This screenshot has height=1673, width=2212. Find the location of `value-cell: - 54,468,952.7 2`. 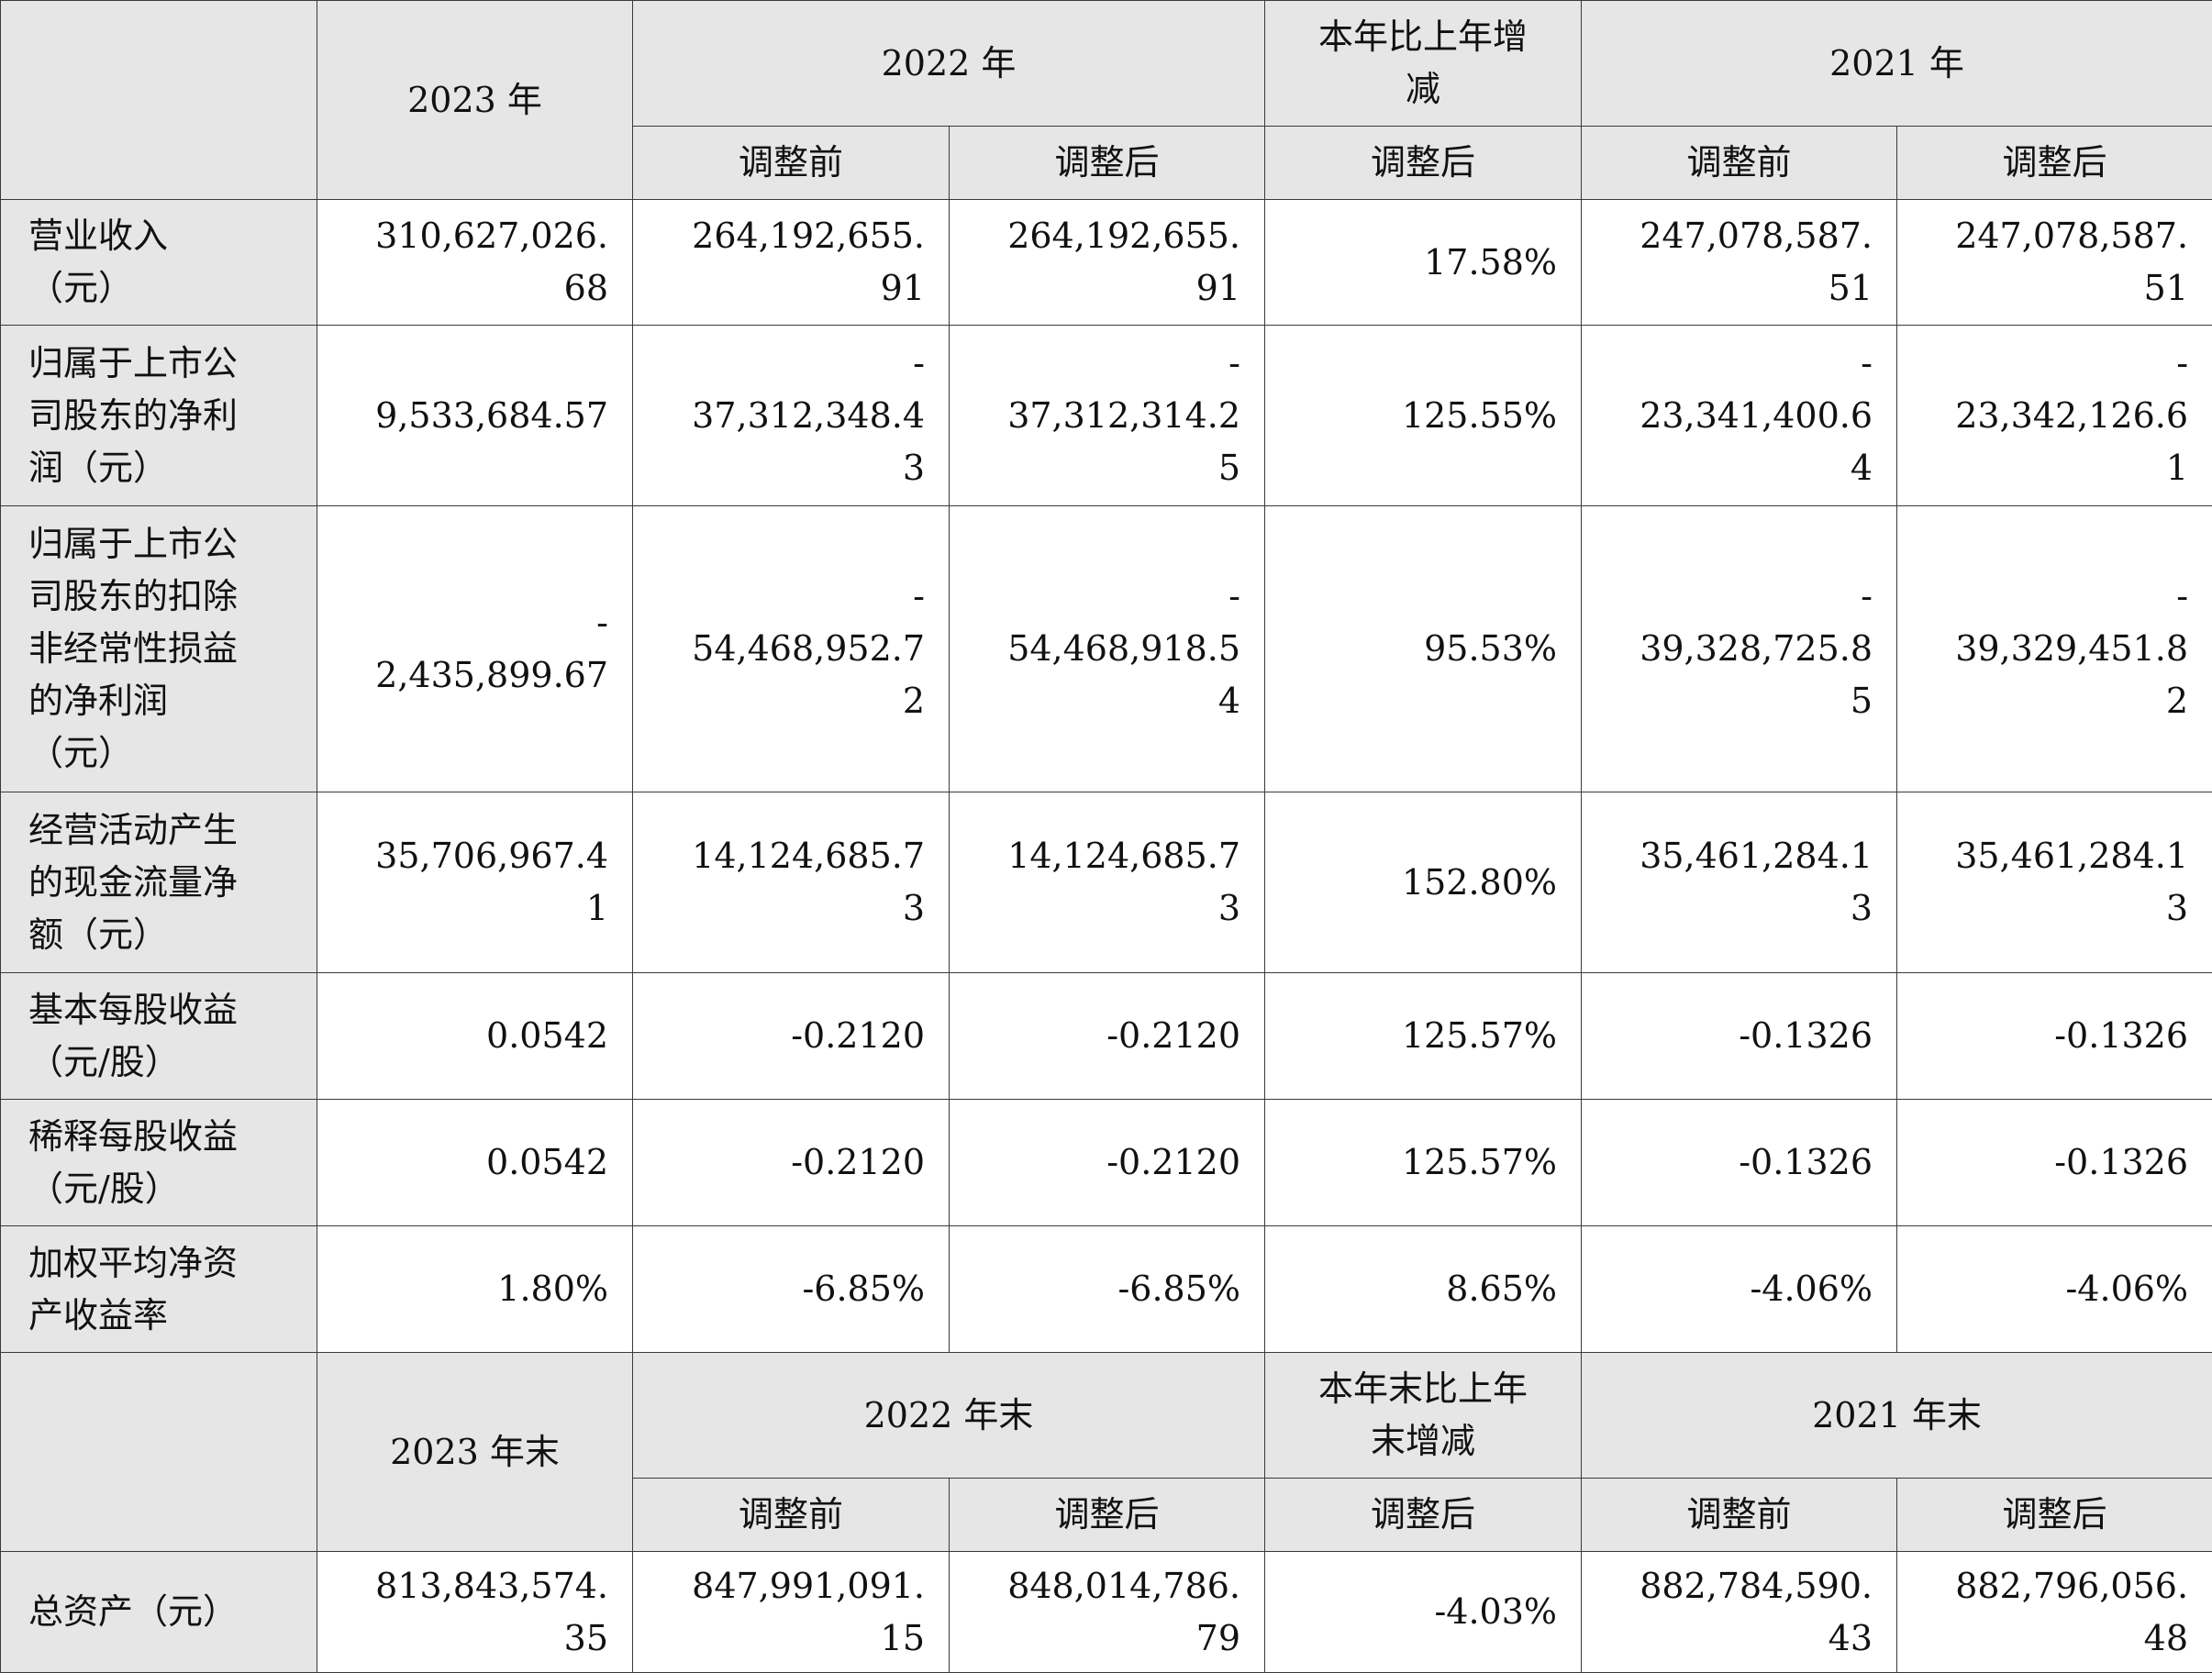

value-cell: - 54,468,952.7 2 is located at coordinates (791, 649).